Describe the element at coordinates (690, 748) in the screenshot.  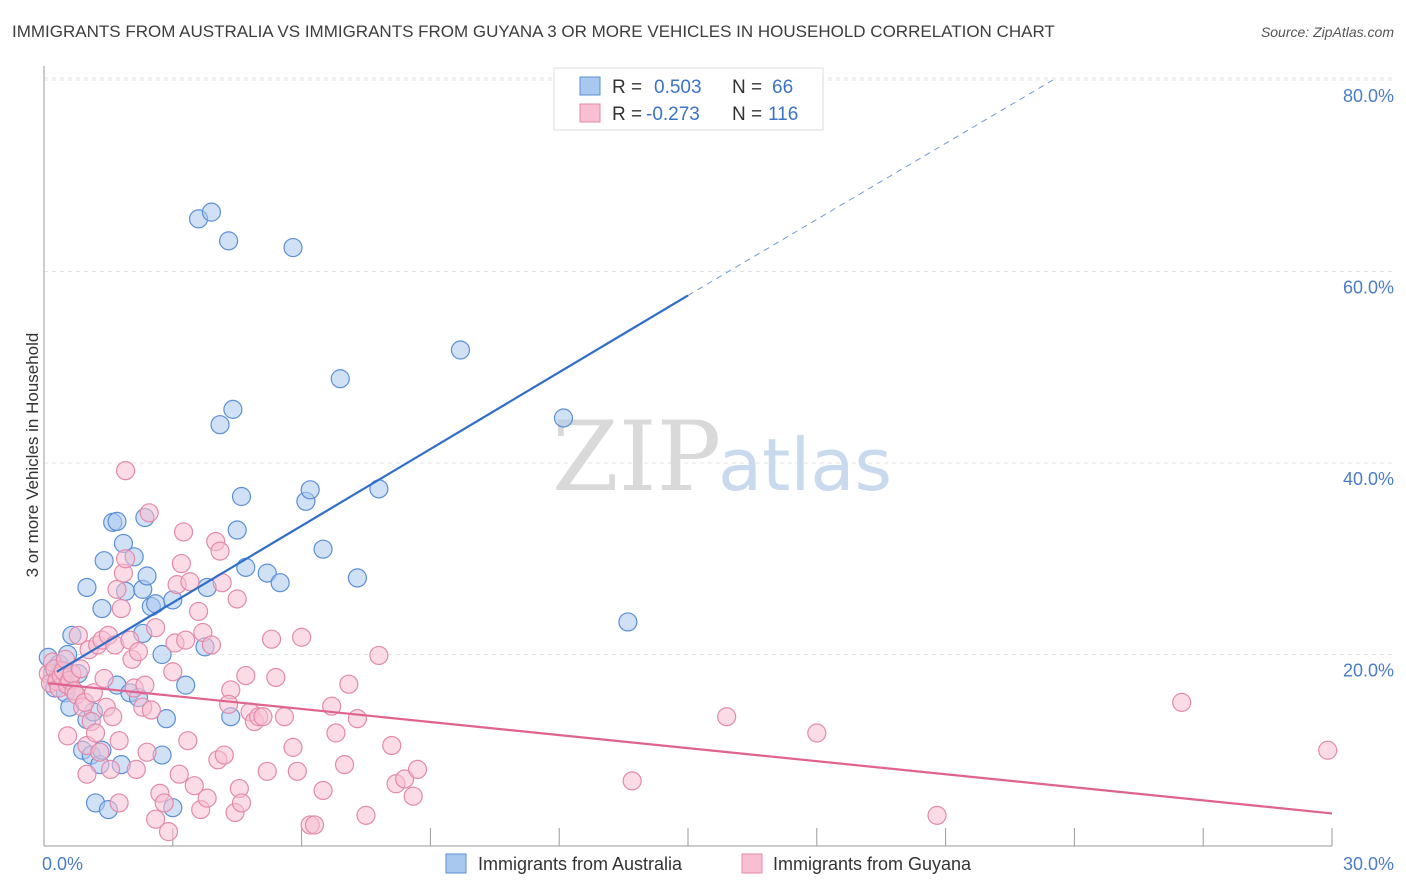
I see `trend-line-guyana` at that location.